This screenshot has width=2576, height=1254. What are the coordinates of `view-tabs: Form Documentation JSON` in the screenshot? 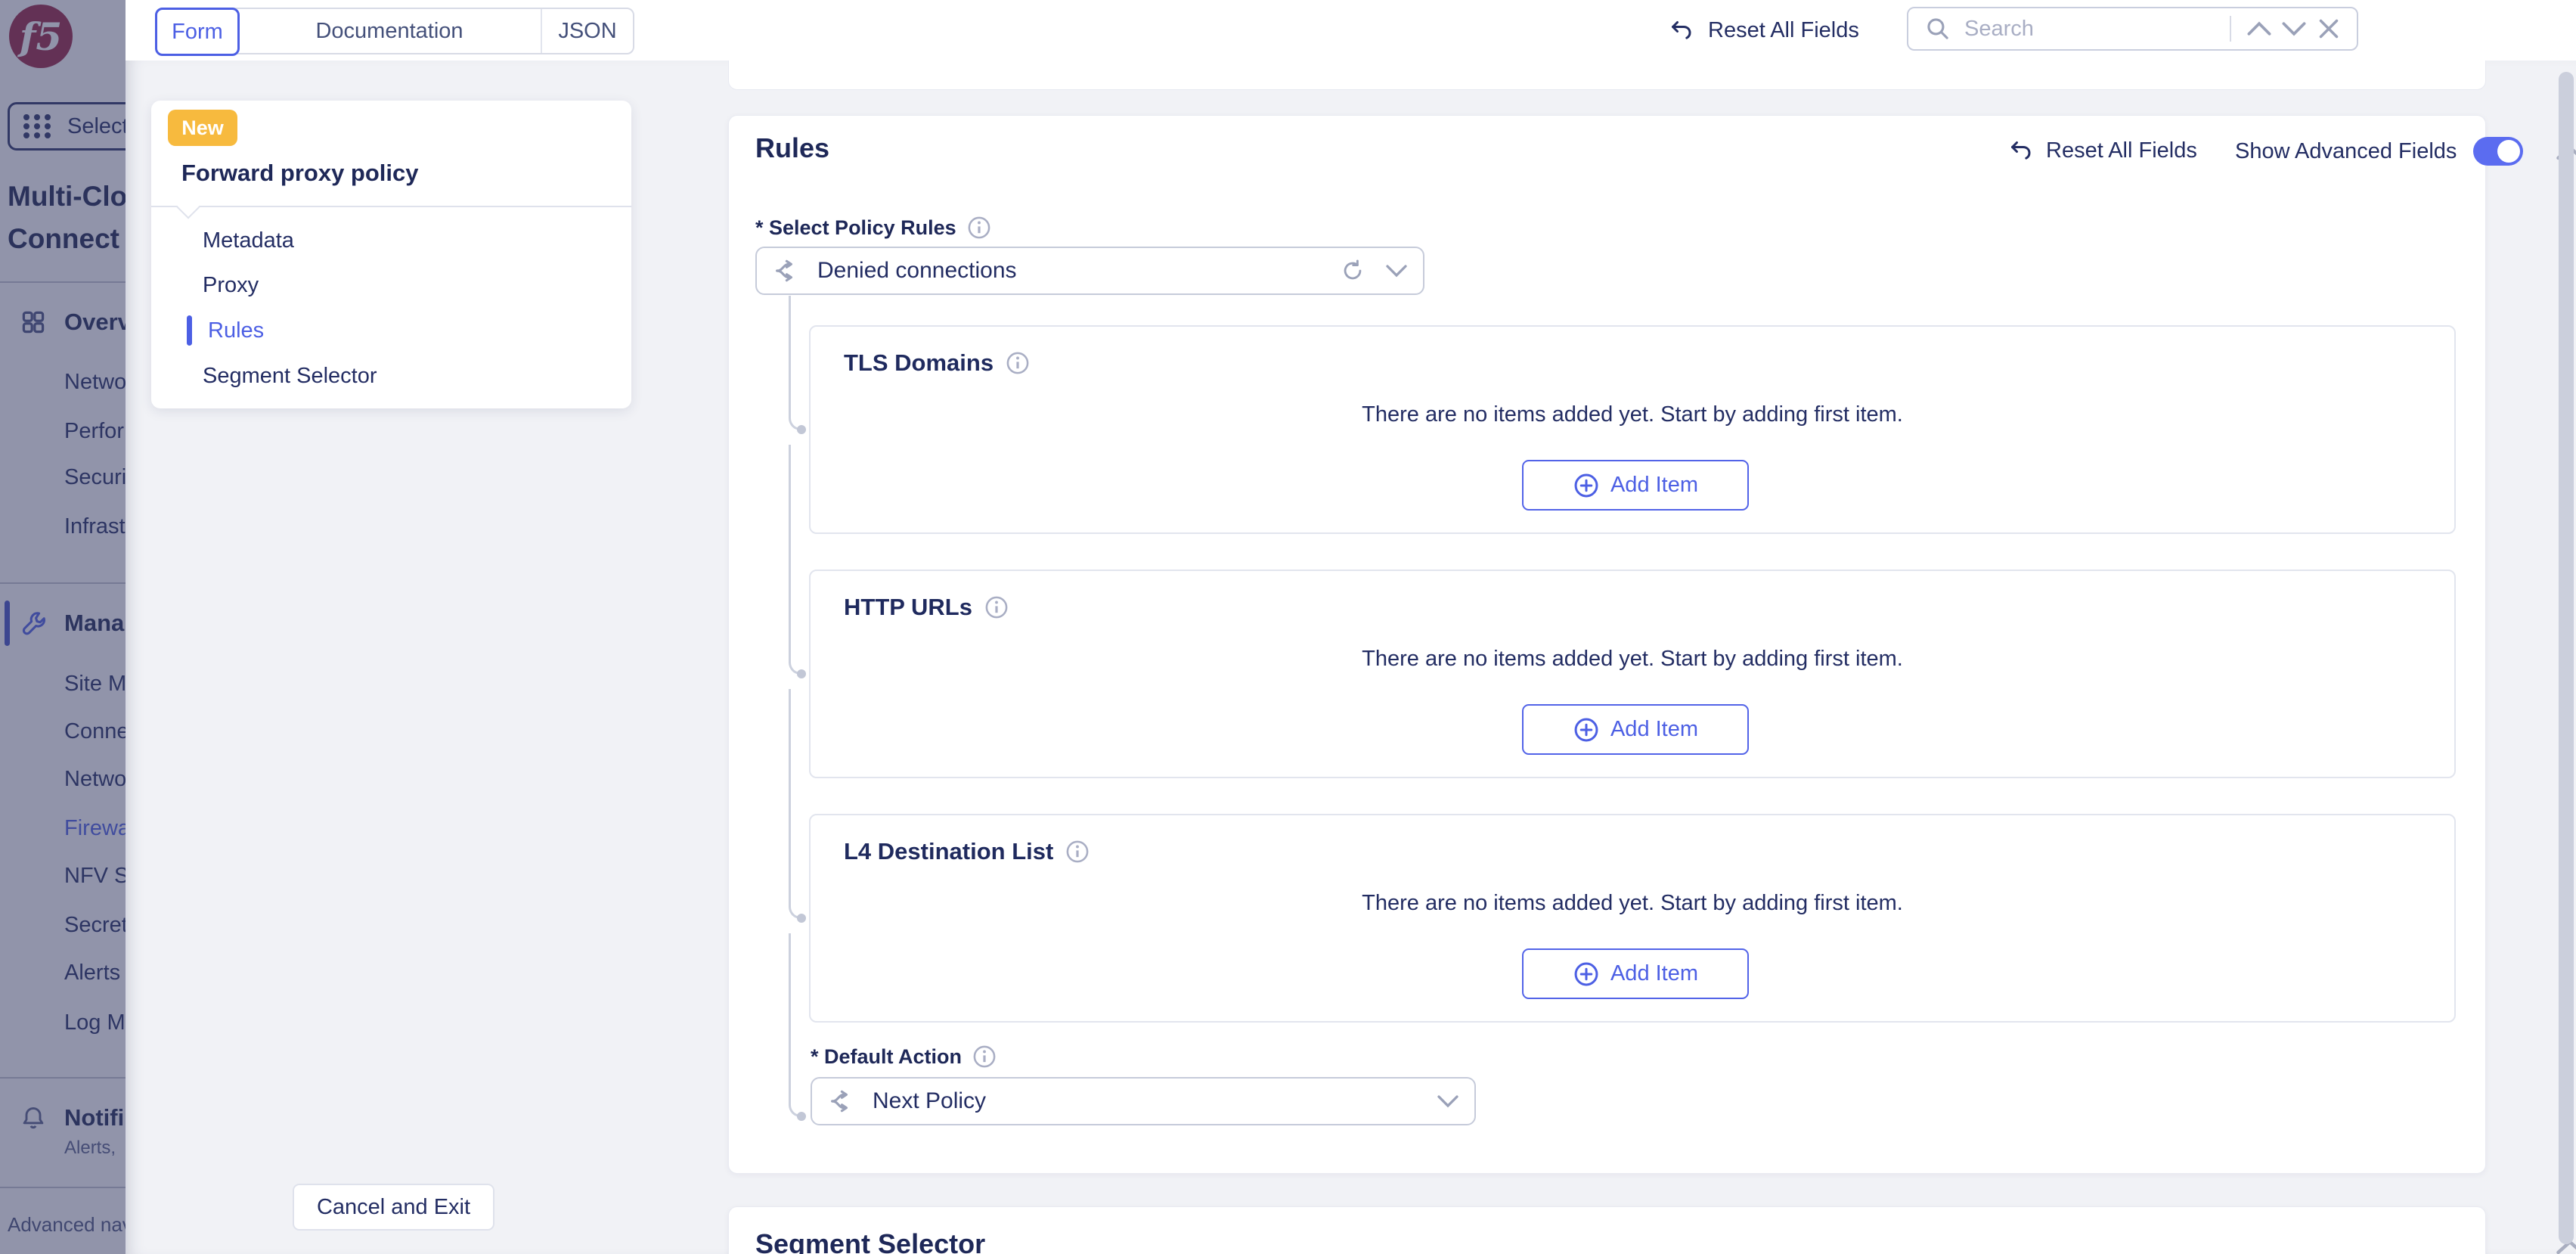 It's located at (395, 32).